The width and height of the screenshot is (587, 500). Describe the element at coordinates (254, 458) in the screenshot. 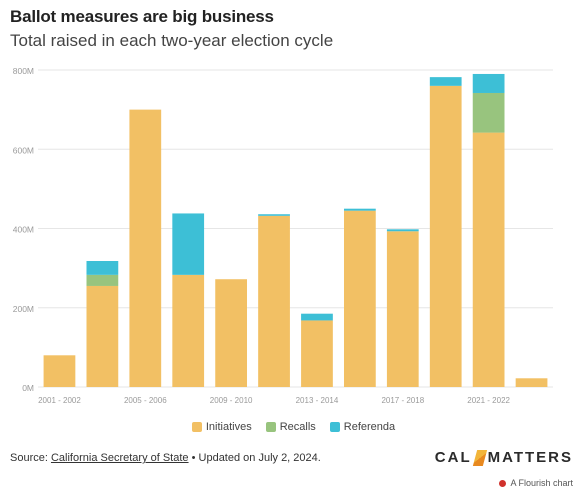

I see `source-suffix: • Updated on July 2, 2024.` at that location.